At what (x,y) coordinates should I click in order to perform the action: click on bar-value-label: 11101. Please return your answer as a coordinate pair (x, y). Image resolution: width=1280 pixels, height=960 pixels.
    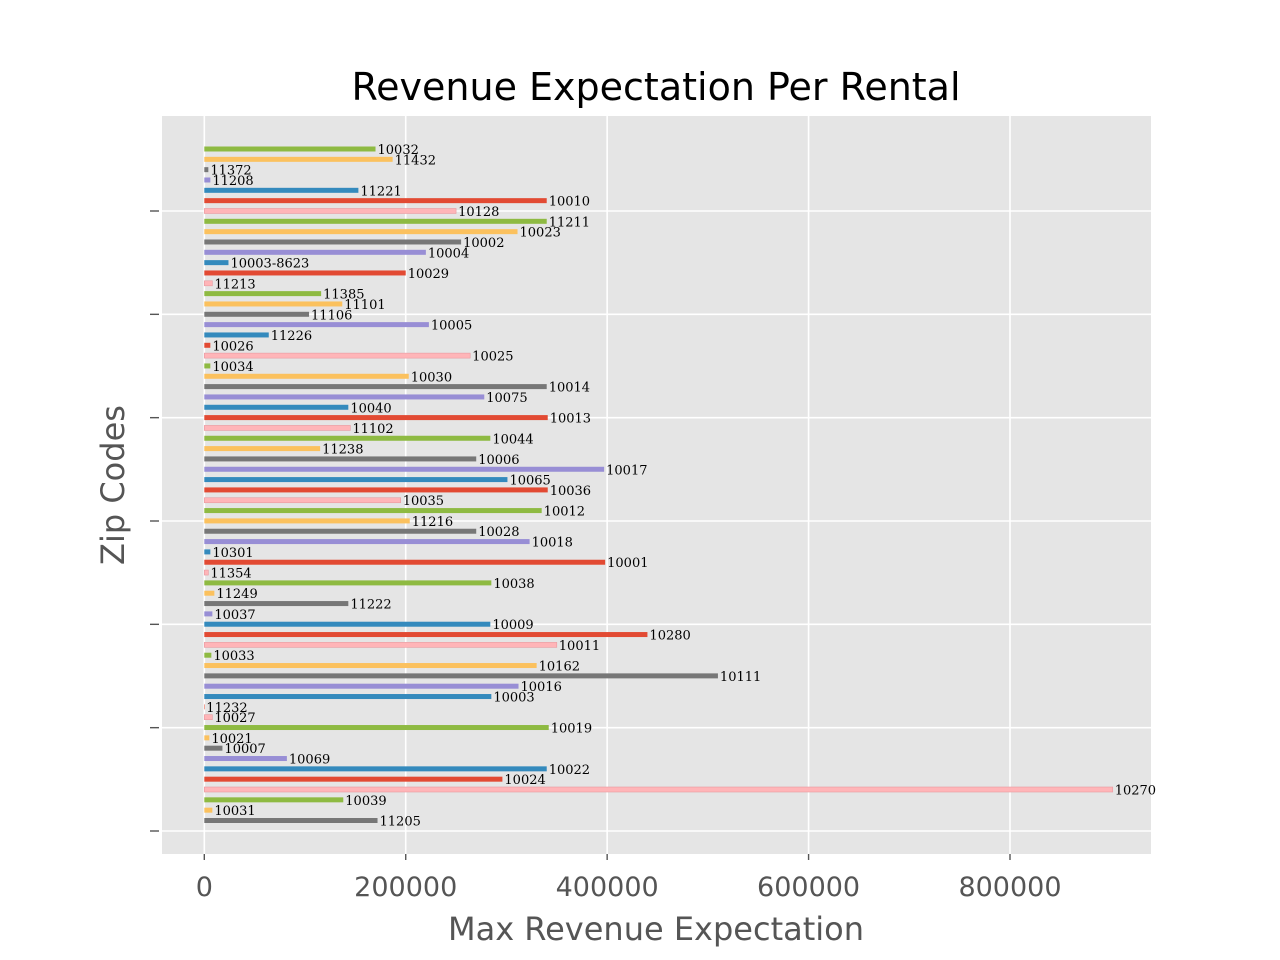
    Looking at the image, I should click on (364, 305).